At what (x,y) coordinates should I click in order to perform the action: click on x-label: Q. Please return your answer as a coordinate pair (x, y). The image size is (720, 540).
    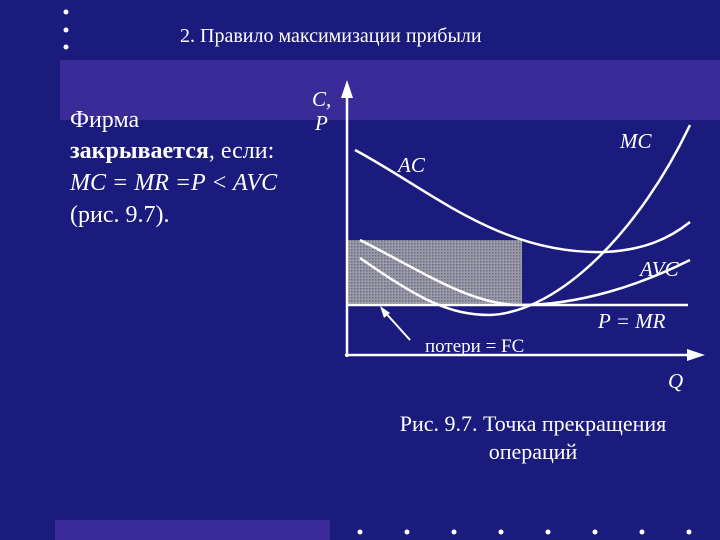
    Looking at the image, I should click on (675, 381).